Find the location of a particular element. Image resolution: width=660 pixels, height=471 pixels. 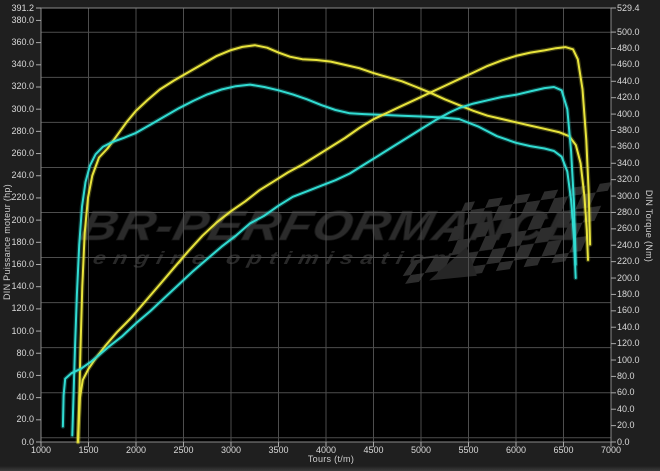

x-tick-label: 2500 is located at coordinates (183, 450).